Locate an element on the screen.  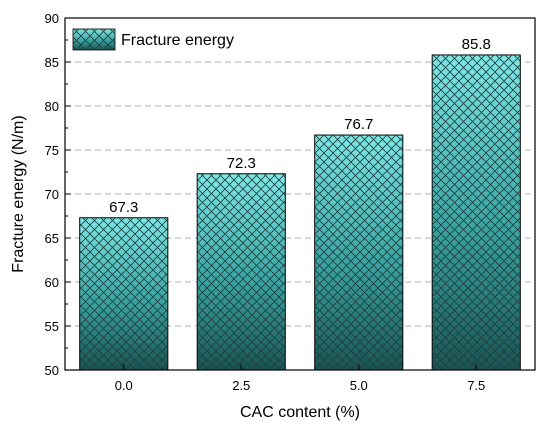
legend-swatch-hatch is located at coordinates (94, 39).